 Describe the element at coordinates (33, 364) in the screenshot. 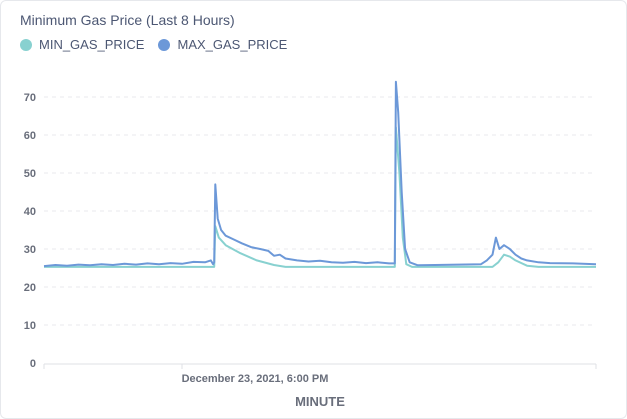

I see `y-tick-label: 0` at that location.